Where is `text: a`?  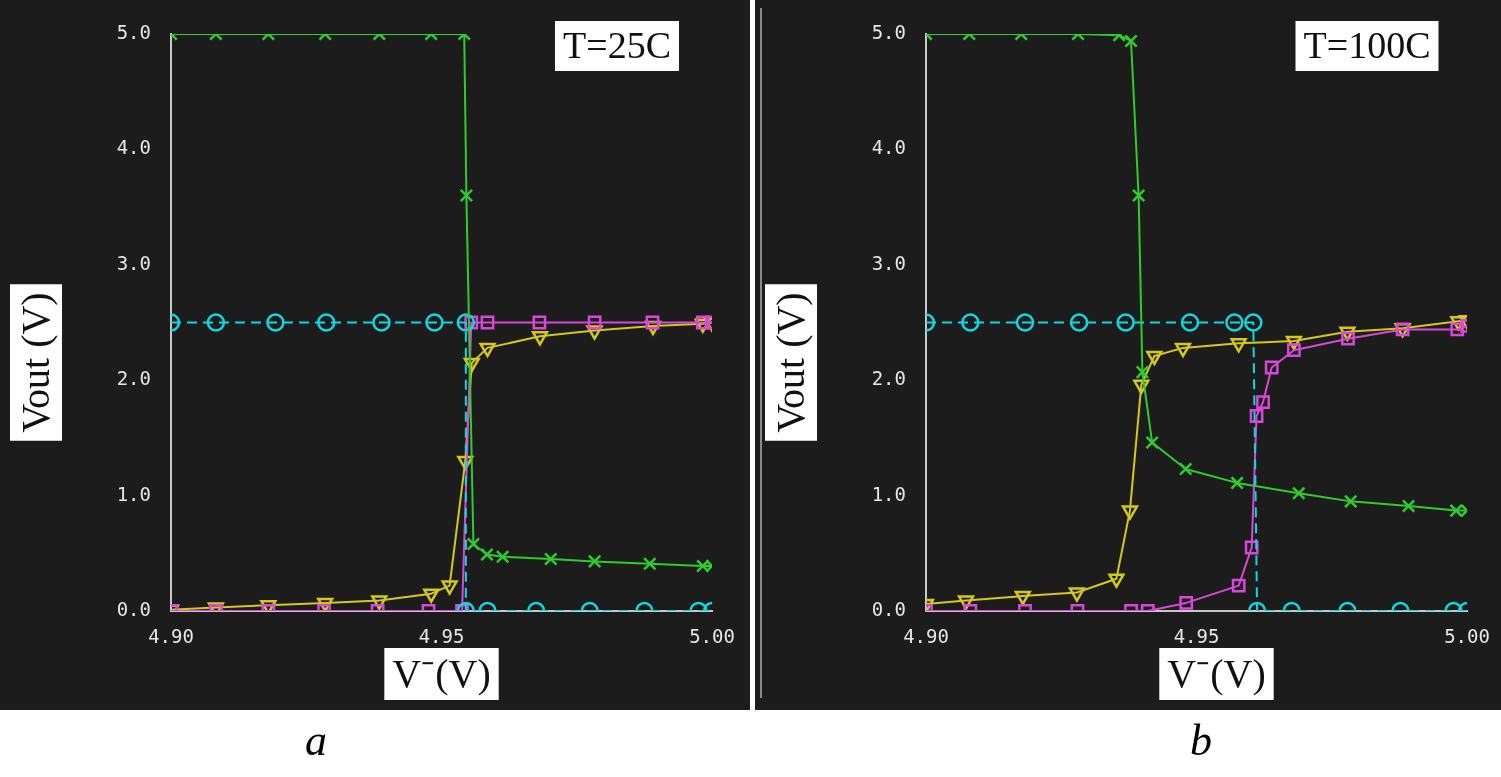
text: a is located at coordinates (315, 740).